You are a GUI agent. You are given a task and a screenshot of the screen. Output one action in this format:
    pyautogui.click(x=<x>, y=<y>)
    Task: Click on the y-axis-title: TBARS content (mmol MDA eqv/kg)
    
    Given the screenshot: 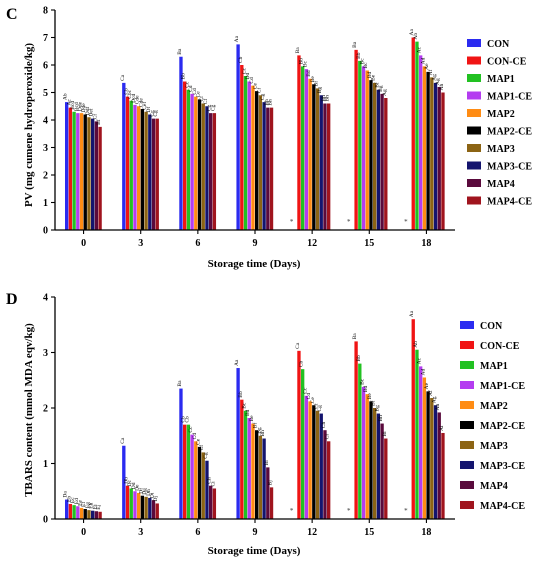 What is the action you would take?
    pyautogui.click(x=29, y=410)
    